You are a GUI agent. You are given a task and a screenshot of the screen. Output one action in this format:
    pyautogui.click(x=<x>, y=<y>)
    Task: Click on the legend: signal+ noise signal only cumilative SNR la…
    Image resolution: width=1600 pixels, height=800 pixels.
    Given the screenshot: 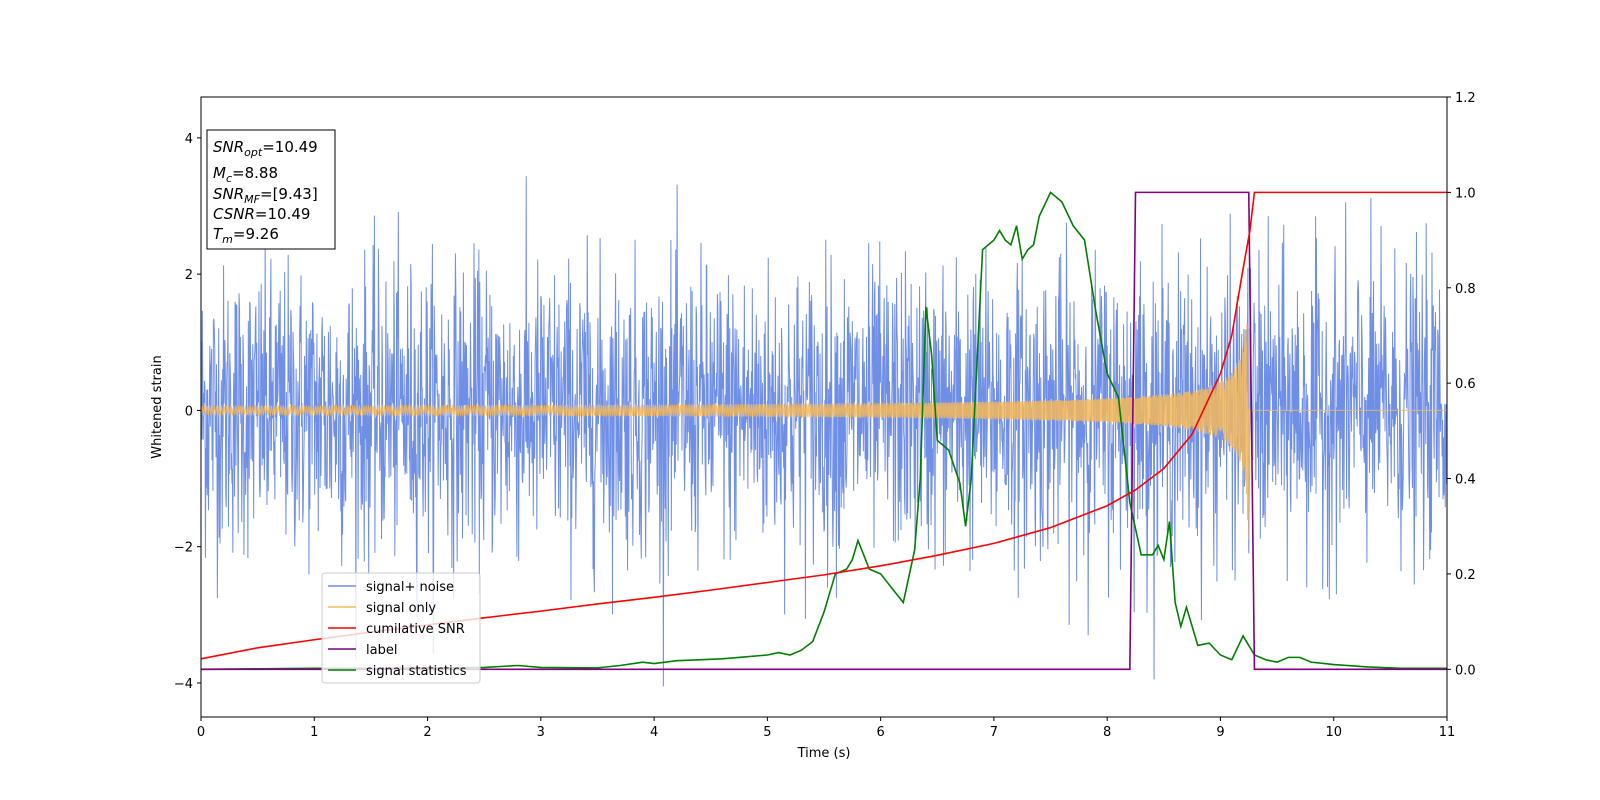 What is the action you would take?
    pyautogui.click(x=401, y=628)
    